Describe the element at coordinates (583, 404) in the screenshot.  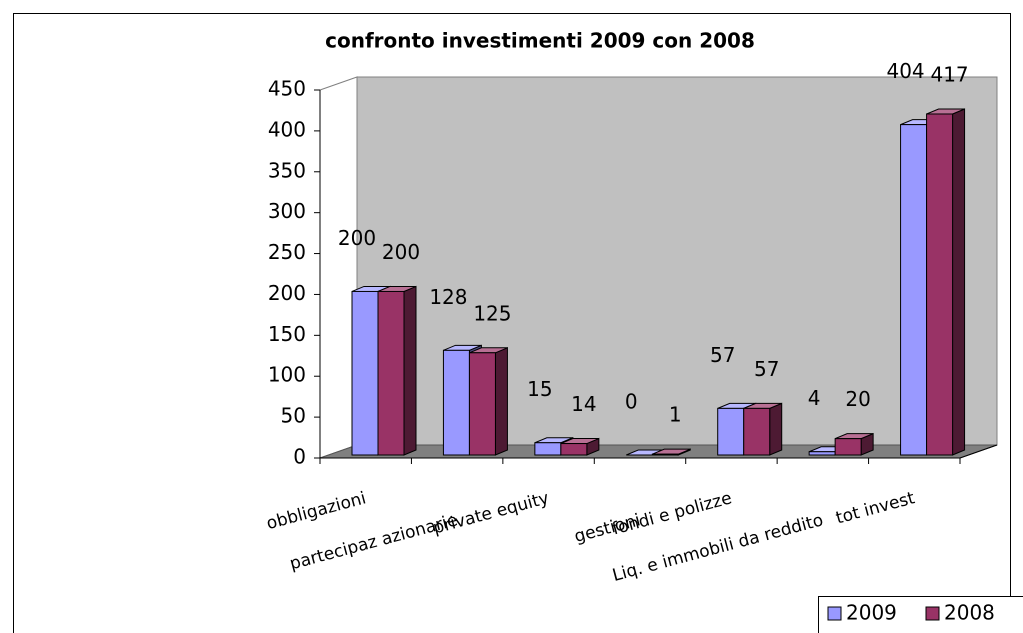
I see `data-label: 14` at that location.